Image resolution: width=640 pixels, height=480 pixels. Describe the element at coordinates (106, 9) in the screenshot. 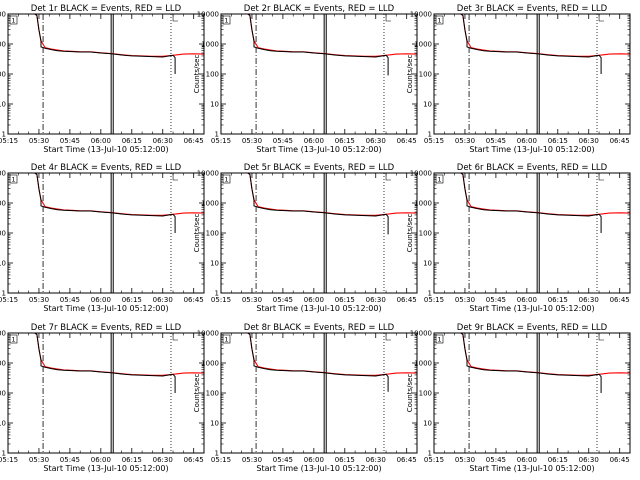

I see `panel-title: Det 1r BLACK = Events, RED = LLD` at that location.